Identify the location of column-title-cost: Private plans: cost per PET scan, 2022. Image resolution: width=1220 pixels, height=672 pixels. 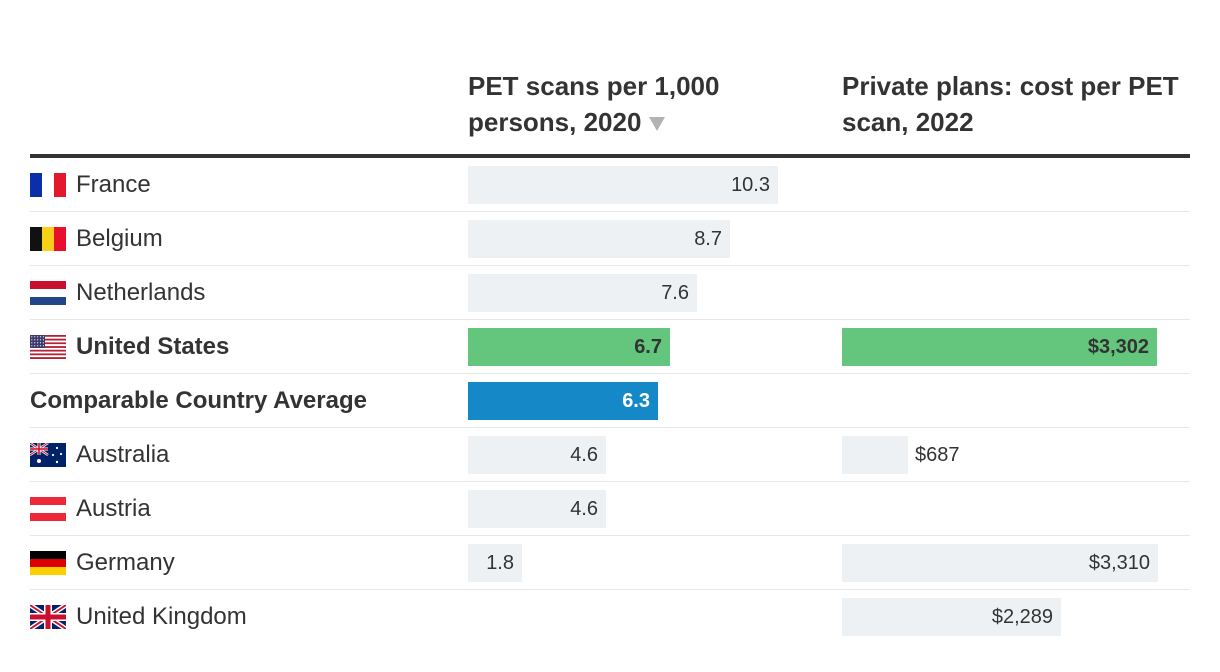
(1010, 104).